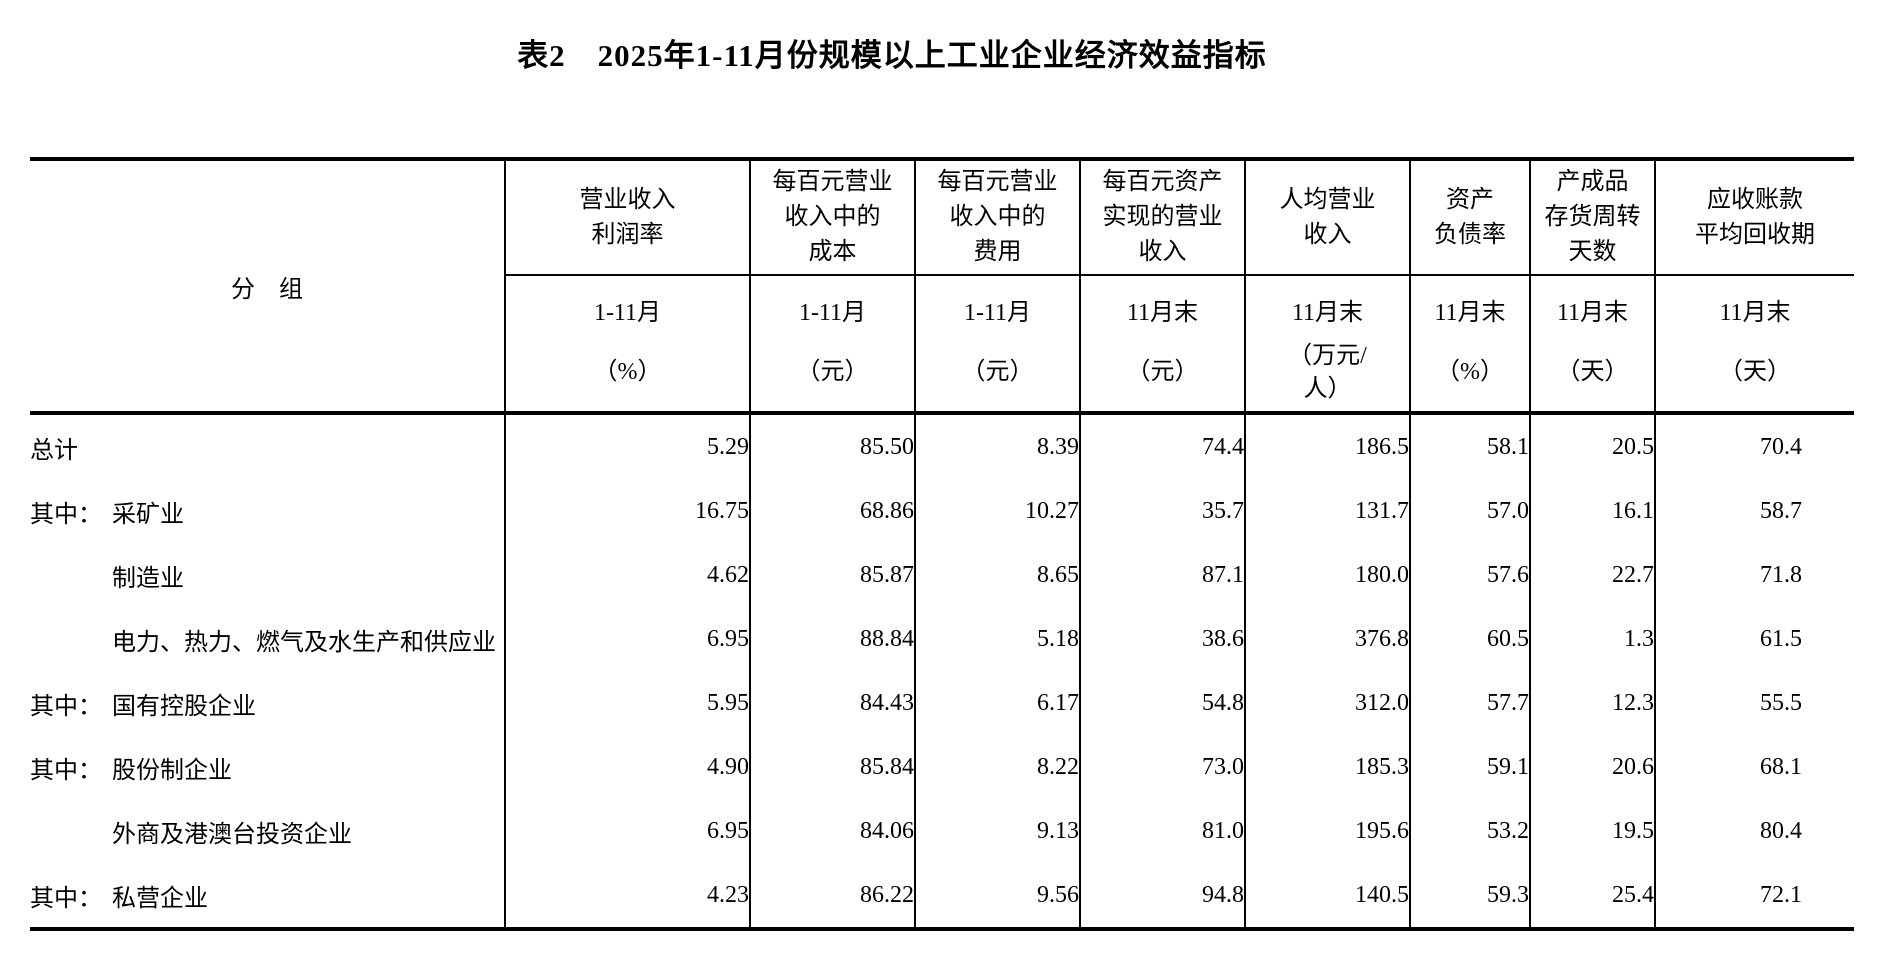  I want to click on value-cell: 85.50, so click(832, 446).